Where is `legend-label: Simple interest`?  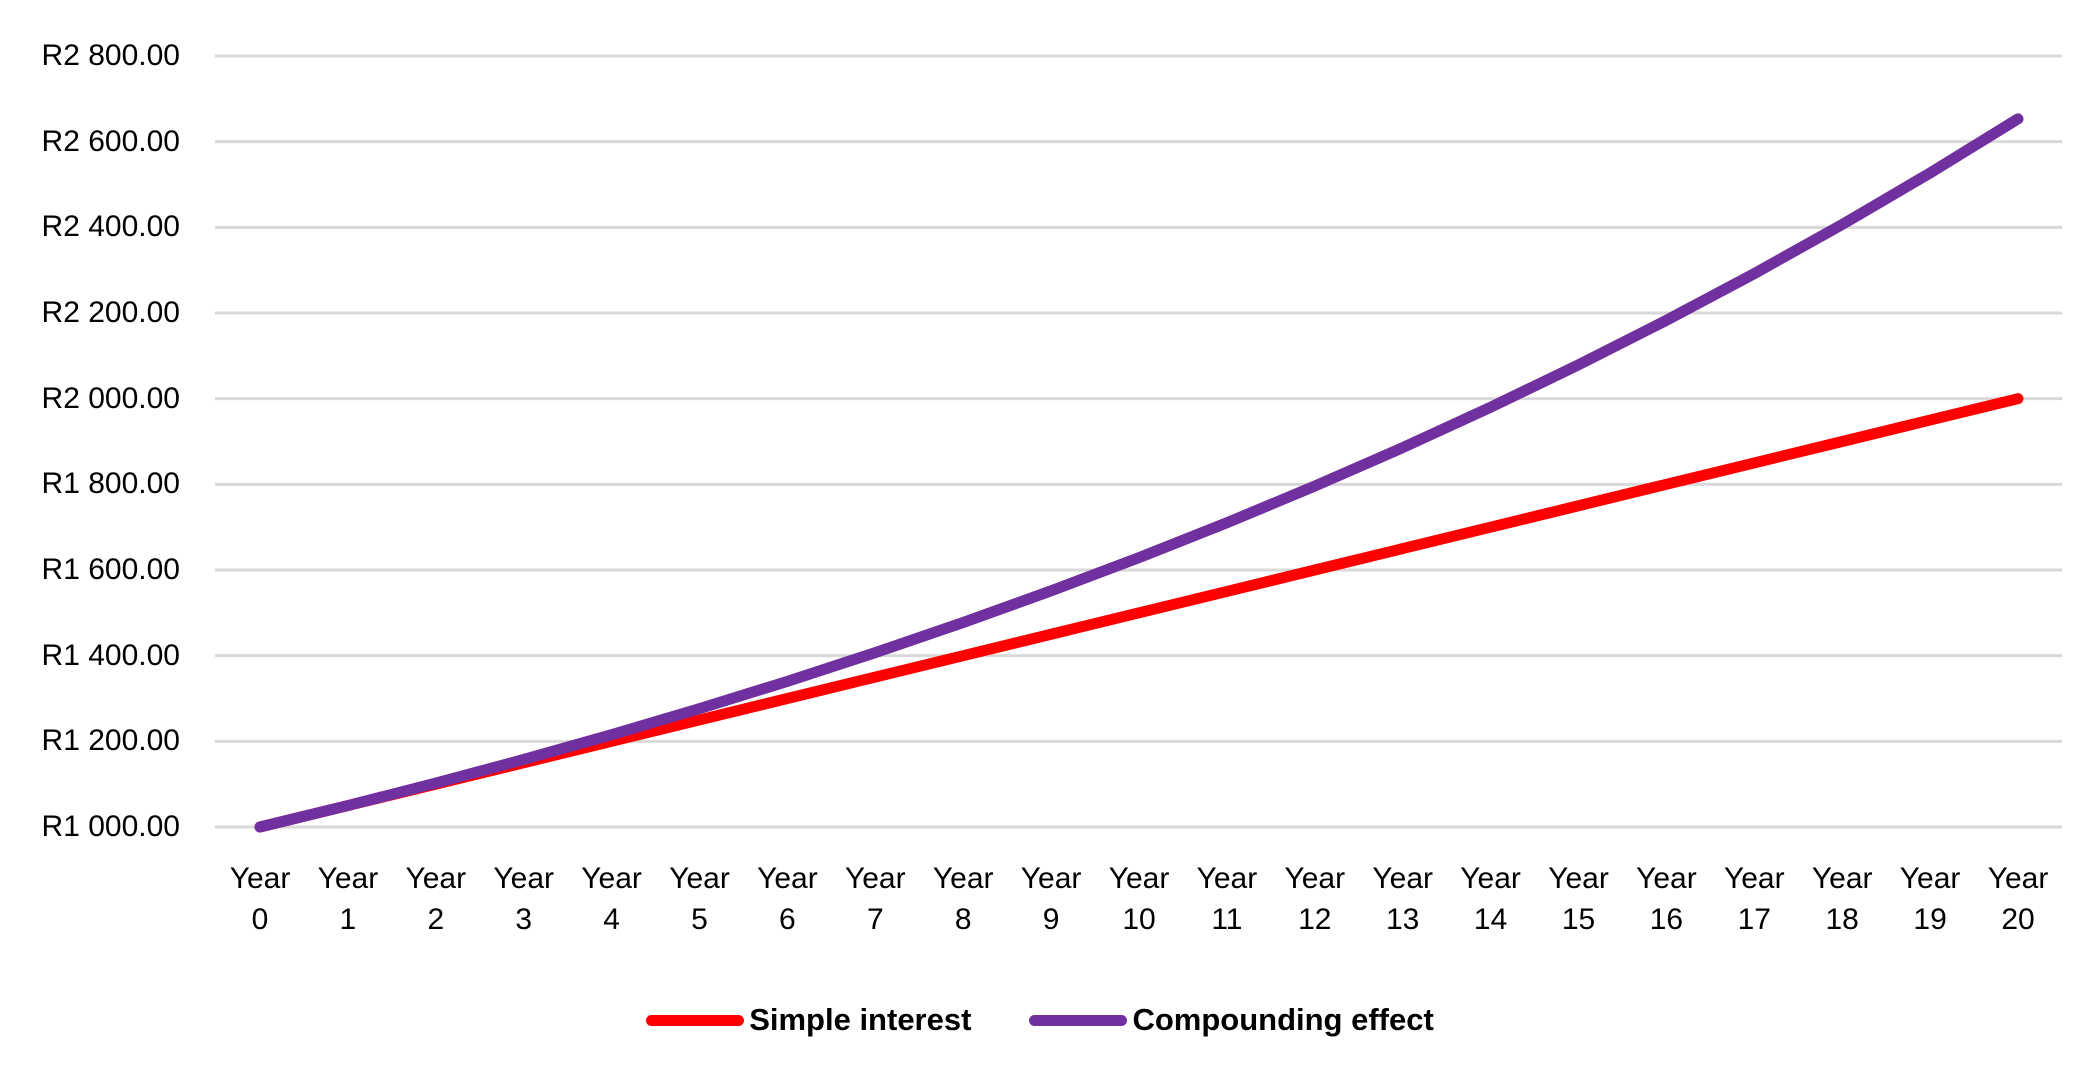
legend-label: Simple interest is located at coordinates (860, 1019).